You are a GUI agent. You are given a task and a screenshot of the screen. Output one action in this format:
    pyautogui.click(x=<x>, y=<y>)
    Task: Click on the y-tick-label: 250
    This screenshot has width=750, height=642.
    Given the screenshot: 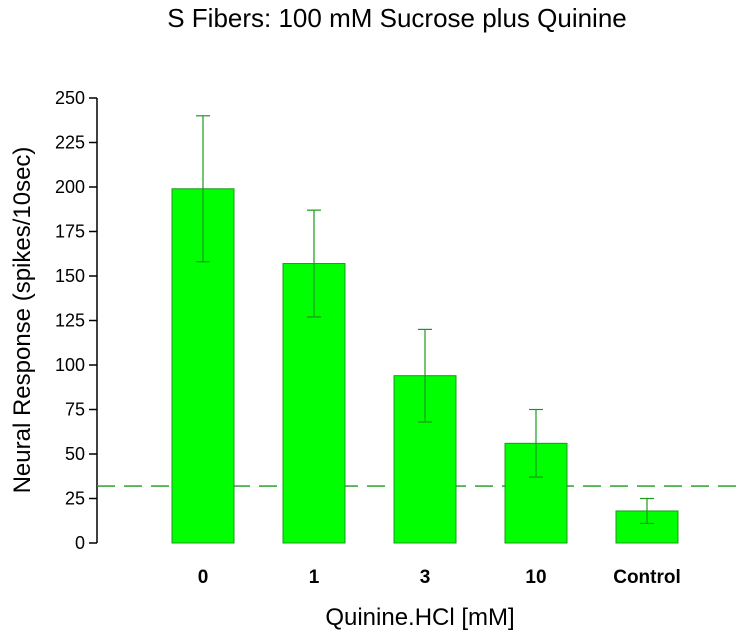 What is the action you would take?
    pyautogui.click(x=70, y=98)
    